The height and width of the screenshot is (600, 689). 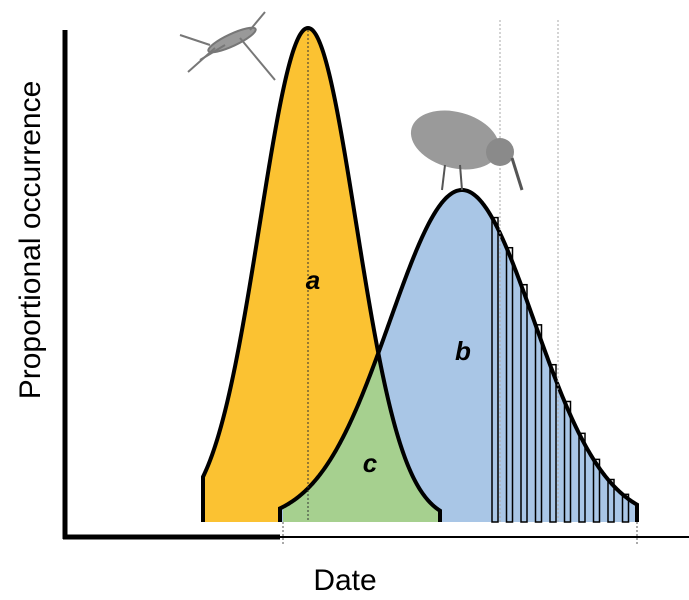 I want to click on region-label: a, so click(x=313, y=280).